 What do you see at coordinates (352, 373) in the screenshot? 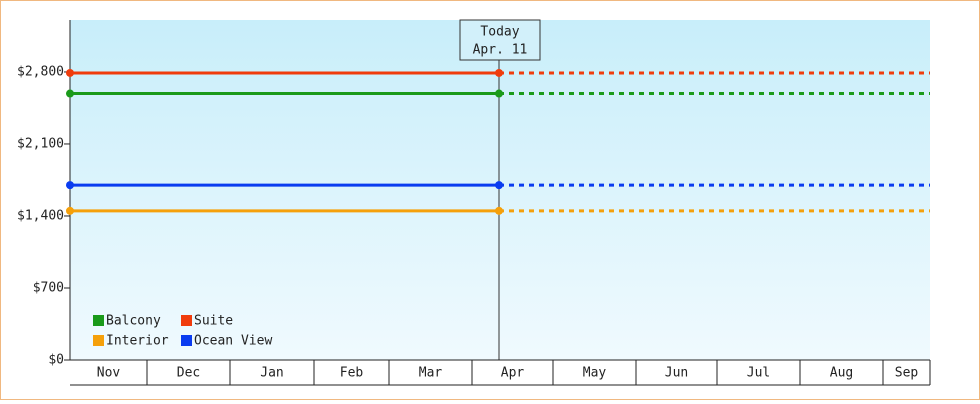
I see `x-tick-label: Feb` at bounding box center [352, 373].